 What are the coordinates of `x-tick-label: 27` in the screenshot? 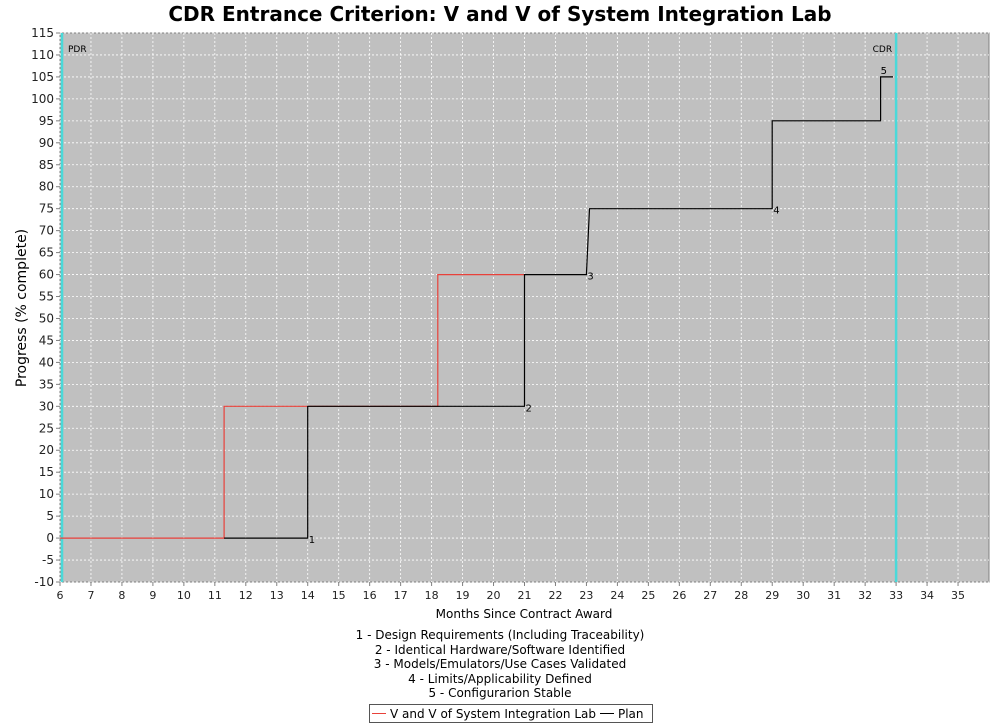 It's located at (710, 595).